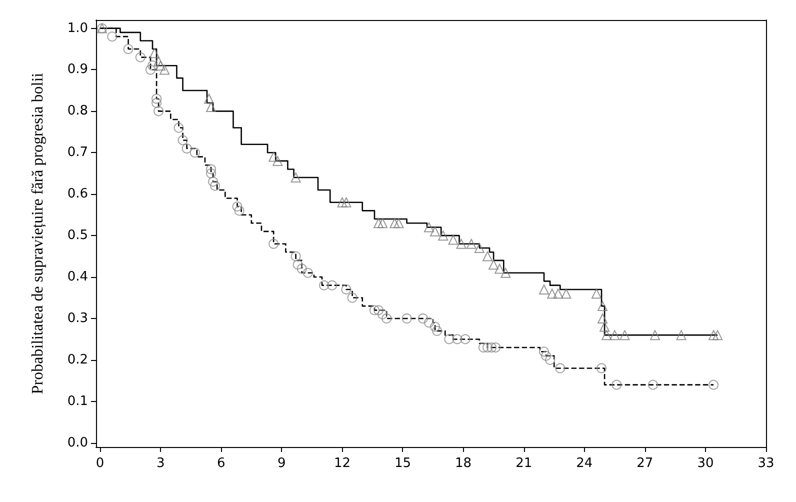 The width and height of the screenshot is (796, 502). I want to click on y-tick-label: 0.9, so click(77, 70).